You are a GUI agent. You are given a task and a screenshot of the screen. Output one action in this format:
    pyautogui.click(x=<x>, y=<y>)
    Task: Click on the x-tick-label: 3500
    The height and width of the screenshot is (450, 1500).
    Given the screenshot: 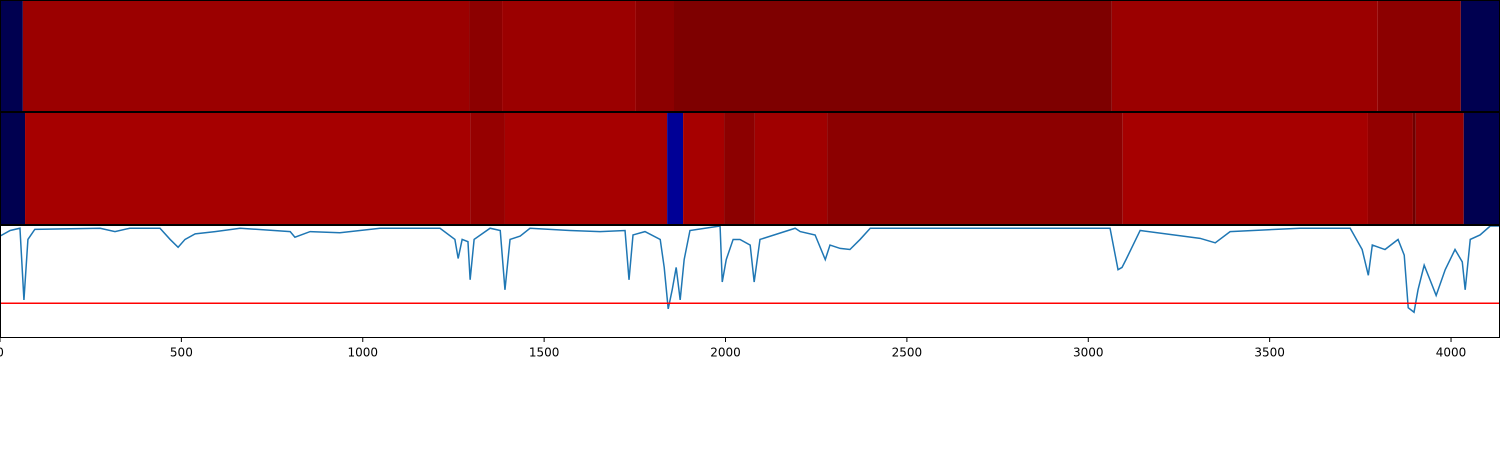 What is the action you would take?
    pyautogui.click(x=1269, y=353)
    